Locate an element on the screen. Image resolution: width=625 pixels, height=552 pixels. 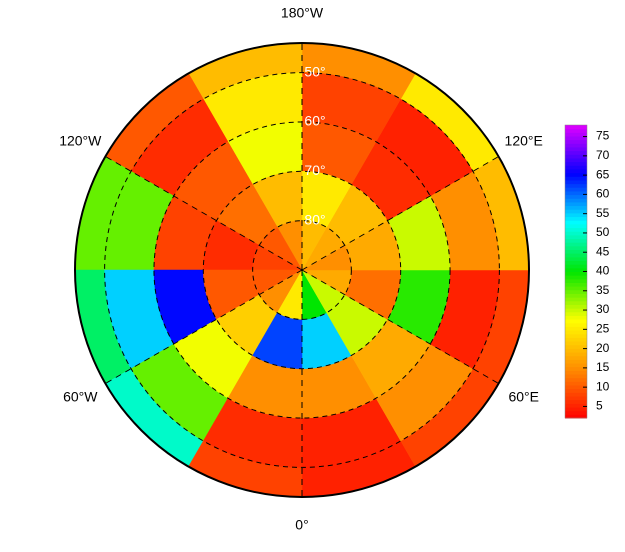
colorbar-tick-label: 20 is located at coordinates (603, 348).